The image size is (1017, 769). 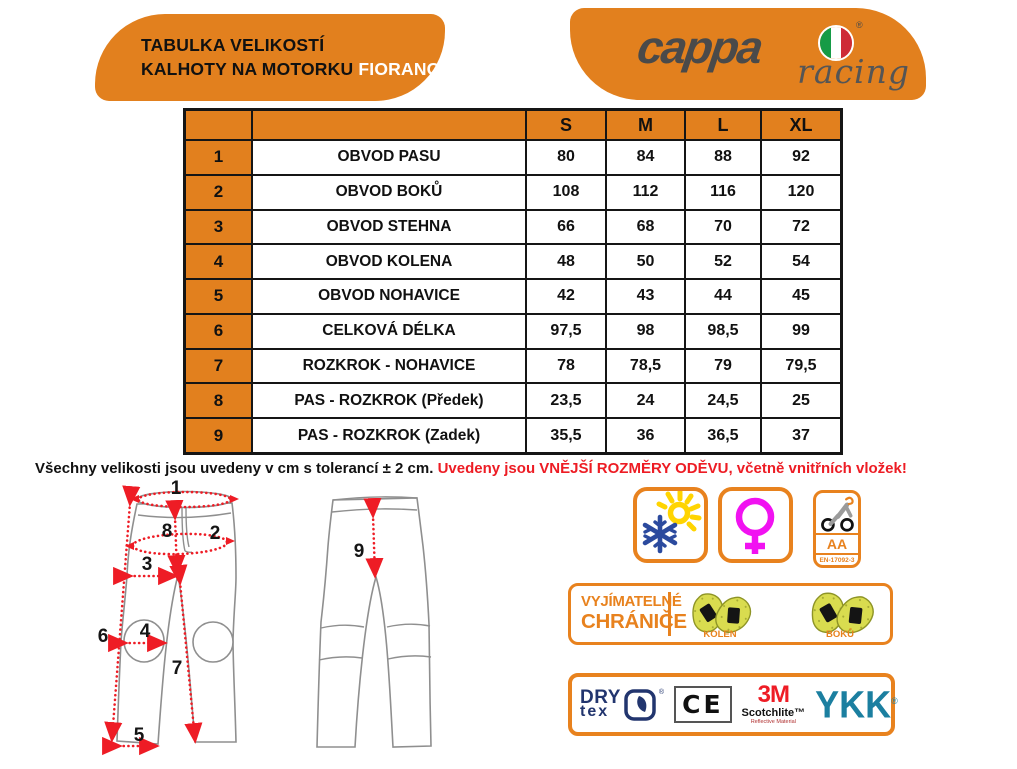 I want to click on row-value: 37, so click(x=801, y=435).